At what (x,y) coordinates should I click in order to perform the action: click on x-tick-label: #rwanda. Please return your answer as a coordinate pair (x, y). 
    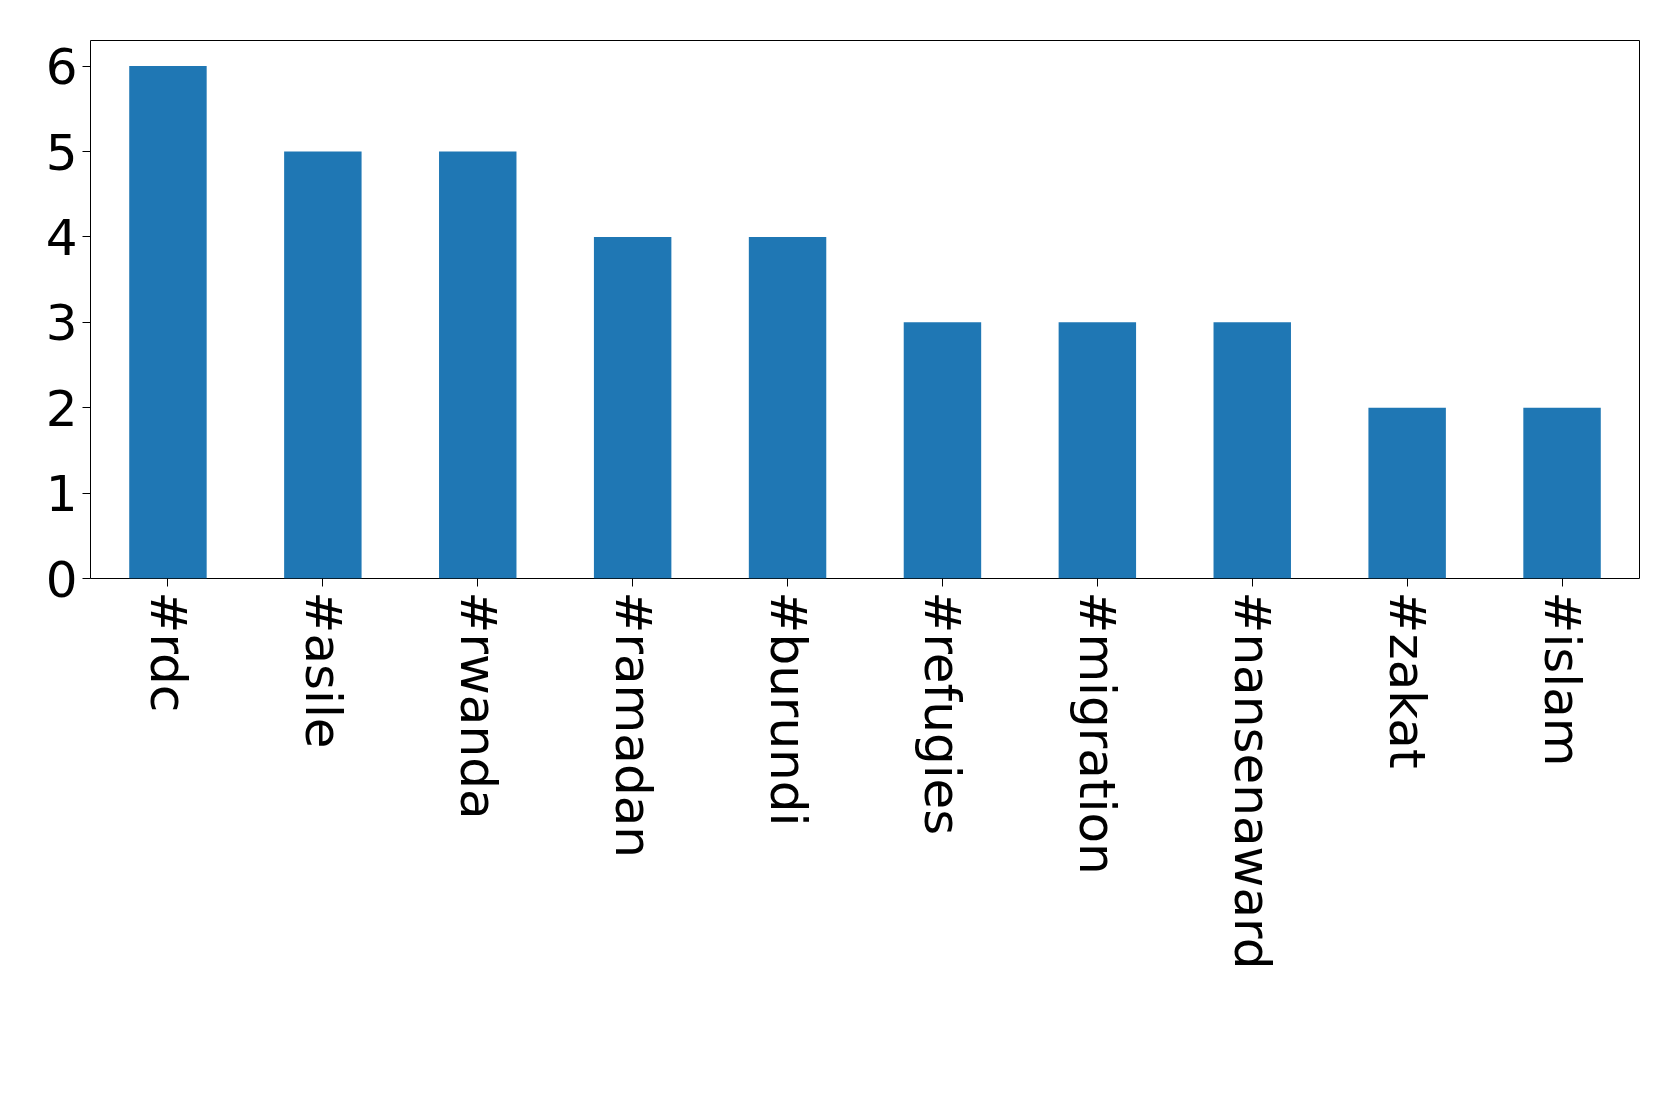
    Looking at the image, I should click on (477, 705).